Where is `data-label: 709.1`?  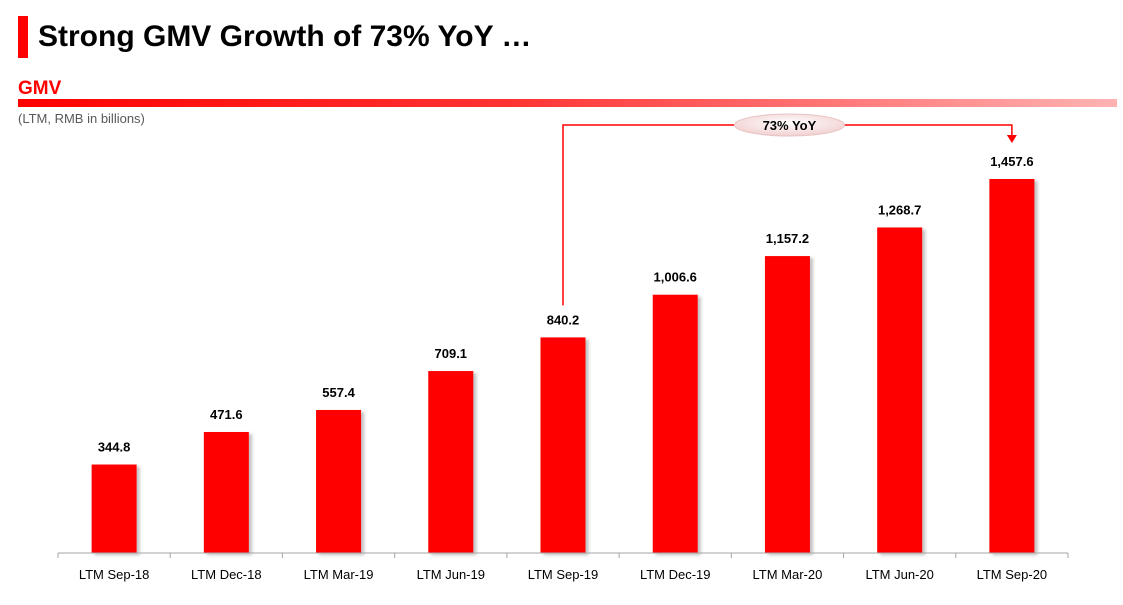 data-label: 709.1 is located at coordinates (451, 353).